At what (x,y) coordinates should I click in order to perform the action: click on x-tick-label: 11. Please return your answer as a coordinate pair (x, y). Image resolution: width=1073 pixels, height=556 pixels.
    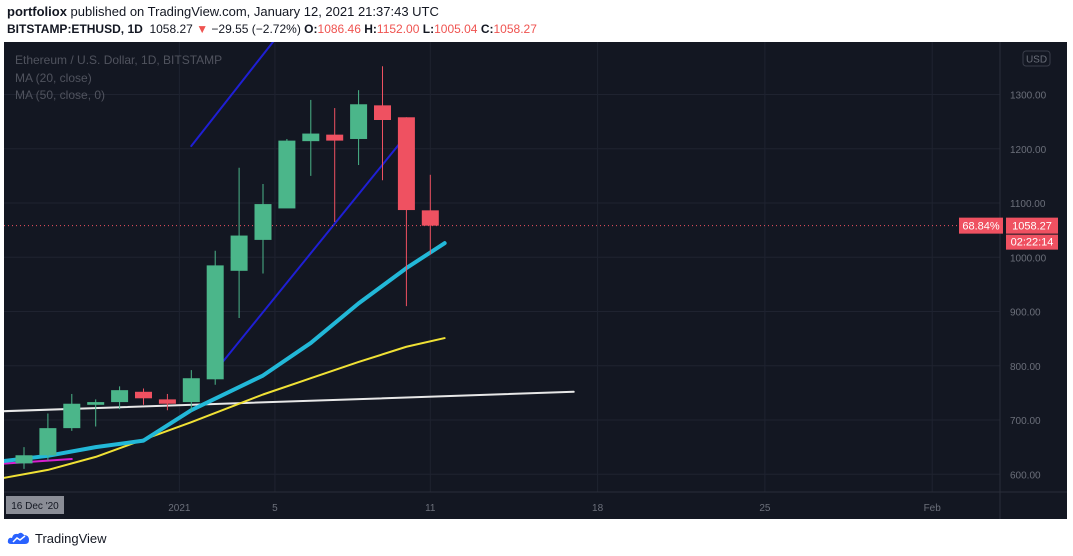
    Looking at the image, I should click on (430, 508).